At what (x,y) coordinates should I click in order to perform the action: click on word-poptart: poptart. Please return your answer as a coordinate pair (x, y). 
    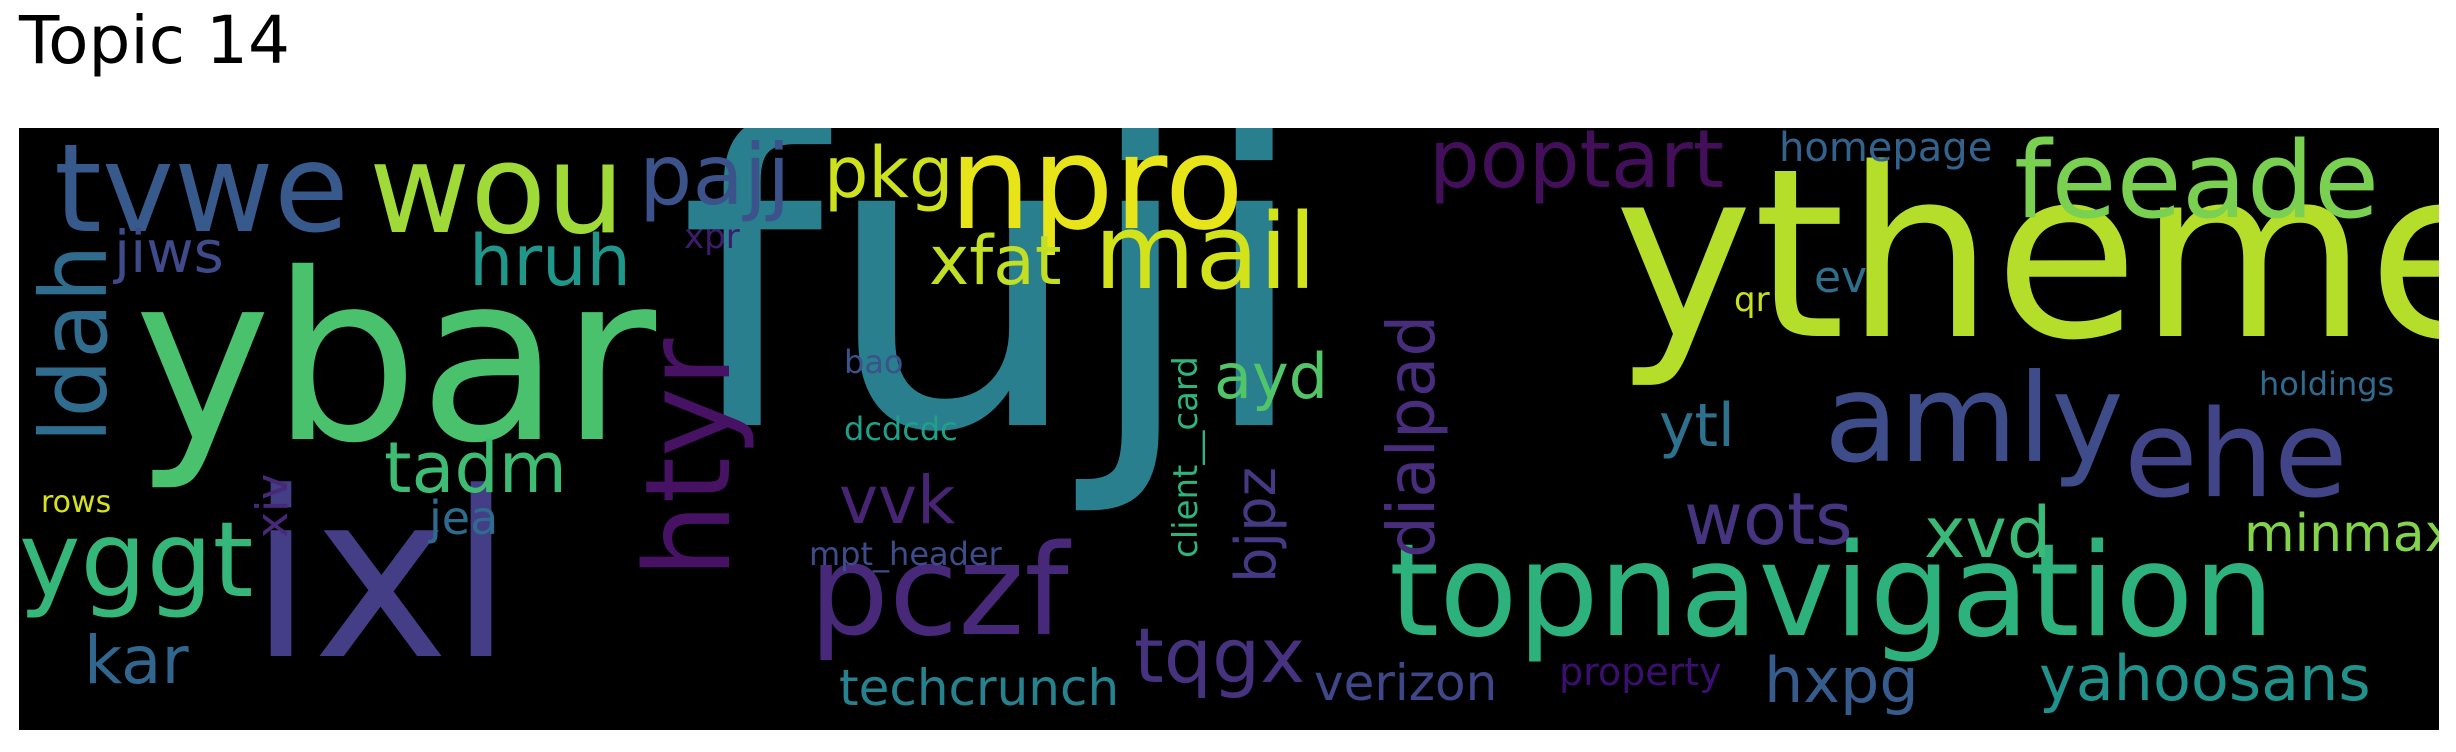
    Looking at the image, I should click on (1577, 167).